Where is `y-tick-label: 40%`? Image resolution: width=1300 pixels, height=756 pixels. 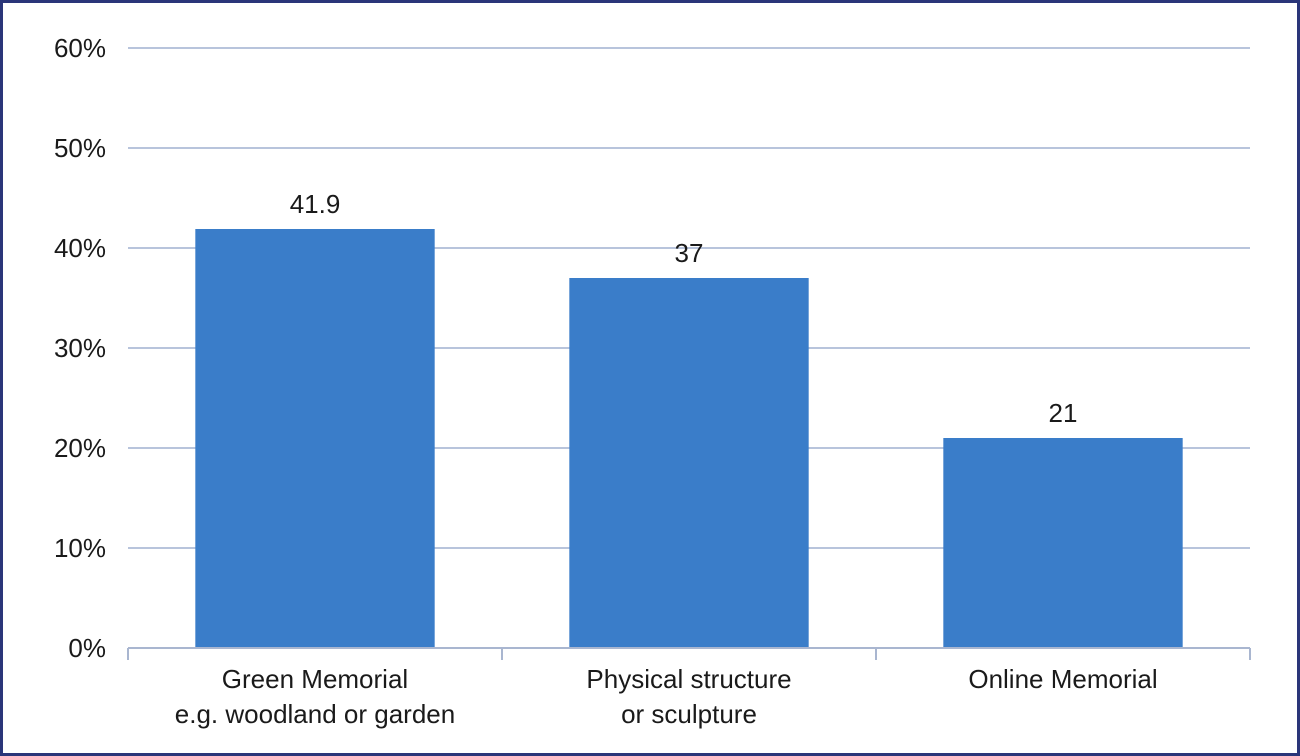
y-tick-label: 40% is located at coordinates (80, 248).